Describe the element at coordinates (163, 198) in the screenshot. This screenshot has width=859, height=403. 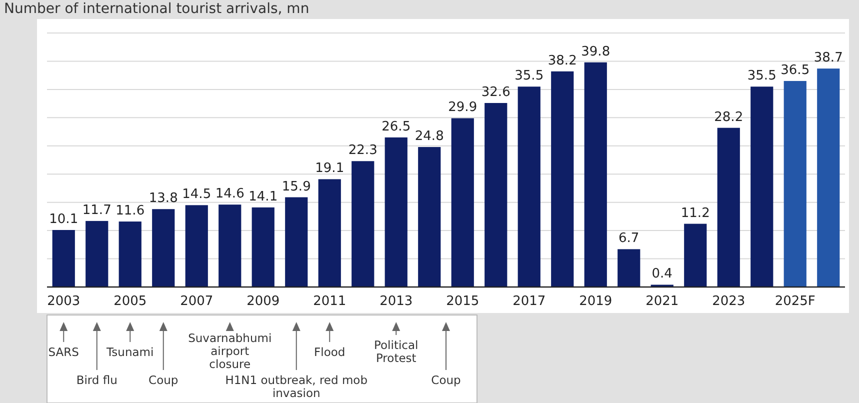
I see `data-label: 13.8` at that location.